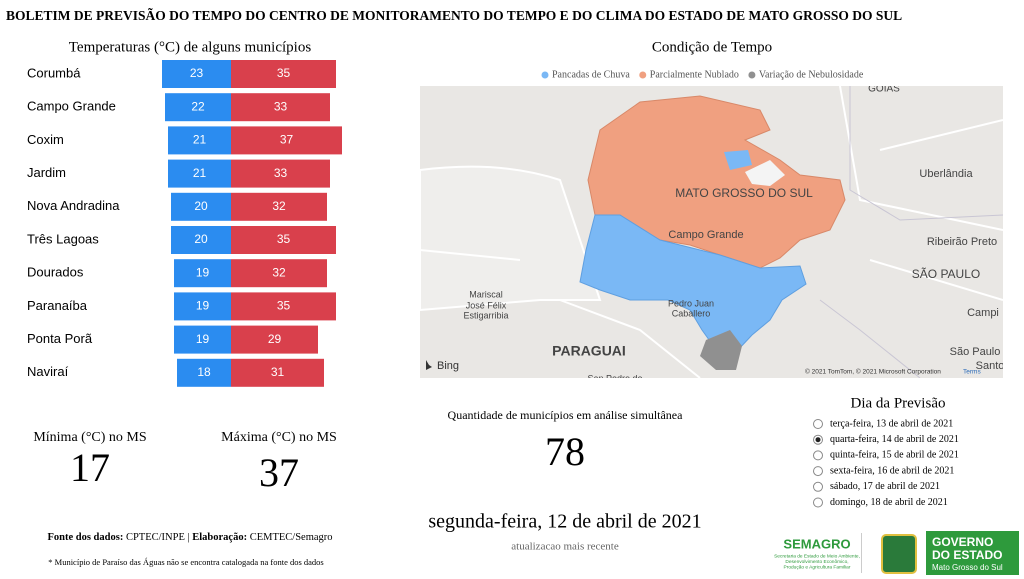  Describe the element at coordinates (614, 378) in the screenshot. I see `map-label: San Pedro de` at that location.